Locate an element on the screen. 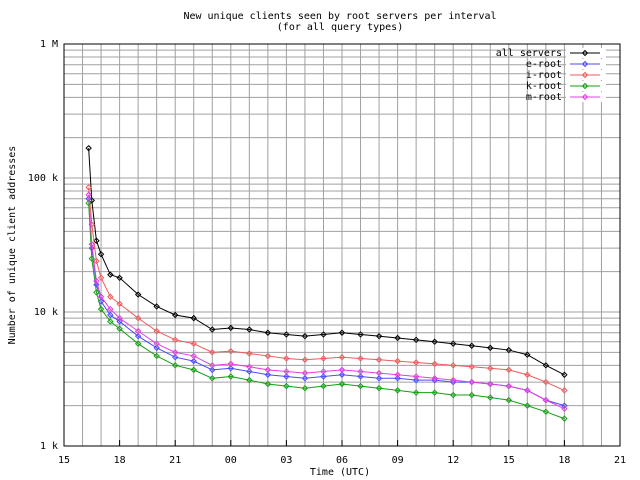  x-tick-label: 09 is located at coordinates (398, 460).